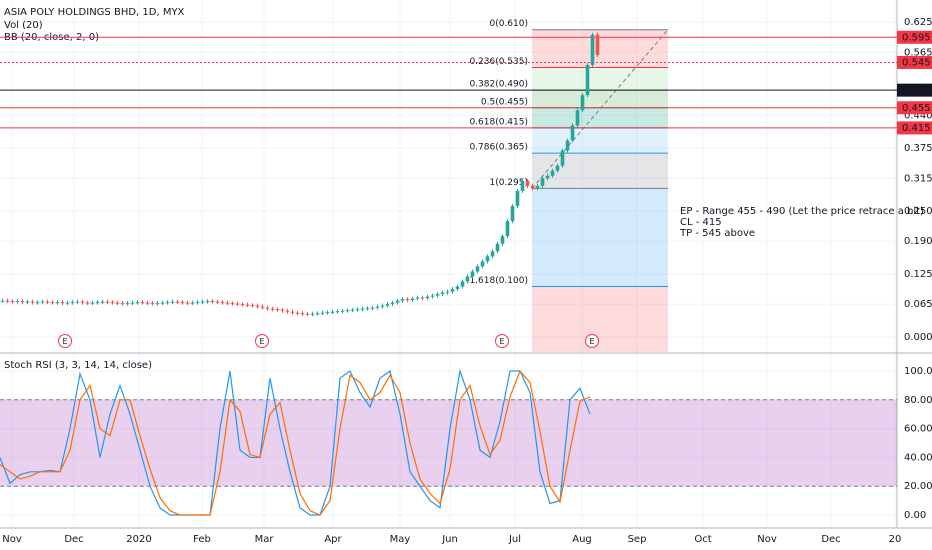 The image size is (932, 550). I want to click on y-tick-label: 0.565, so click(918, 52).